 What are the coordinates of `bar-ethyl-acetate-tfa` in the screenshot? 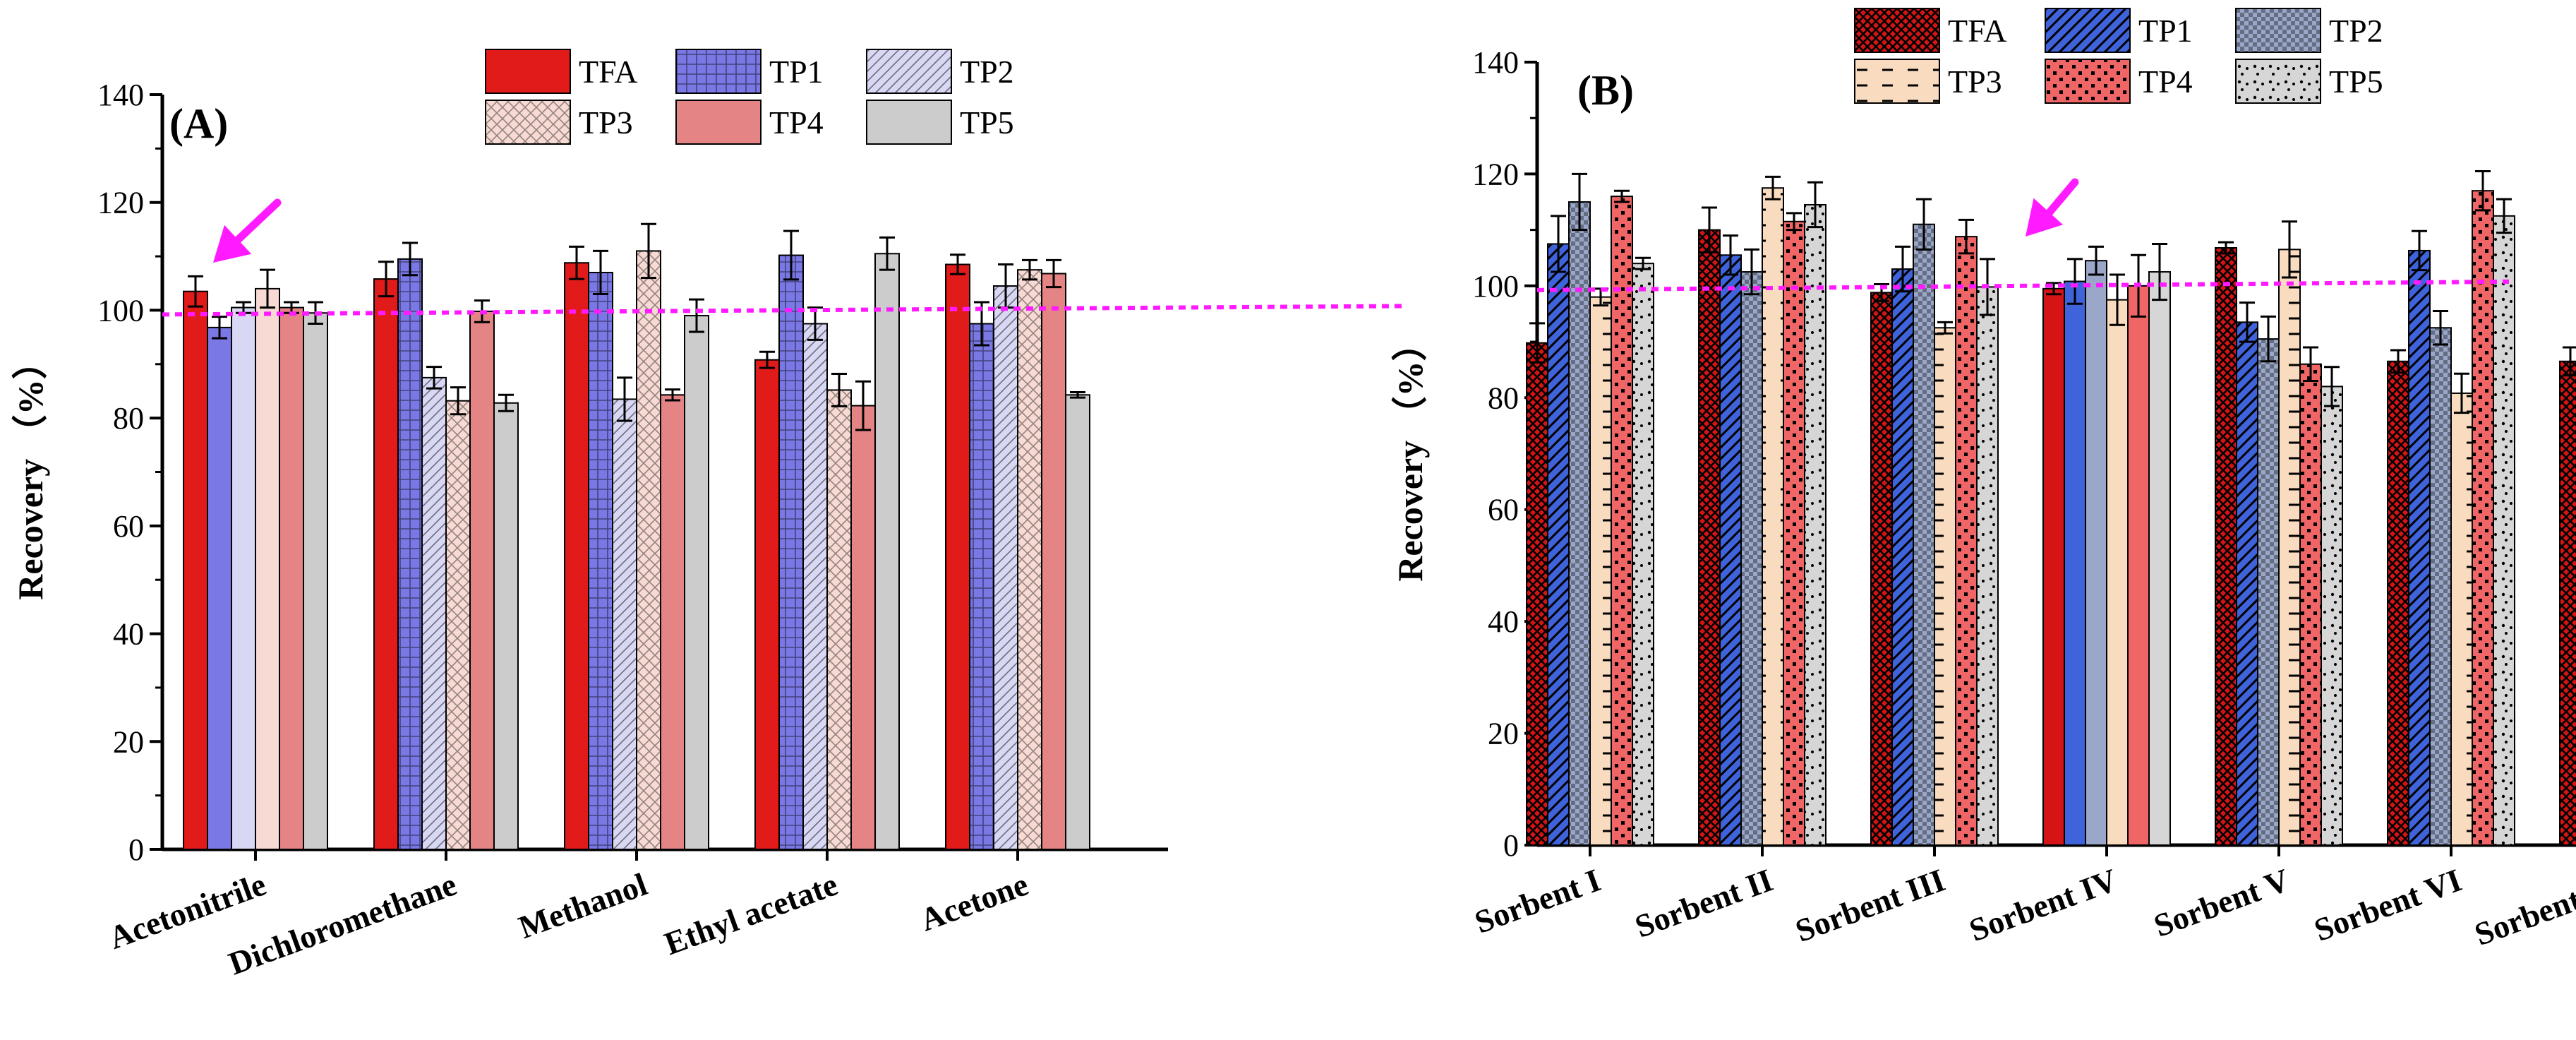 It's located at (767, 605).